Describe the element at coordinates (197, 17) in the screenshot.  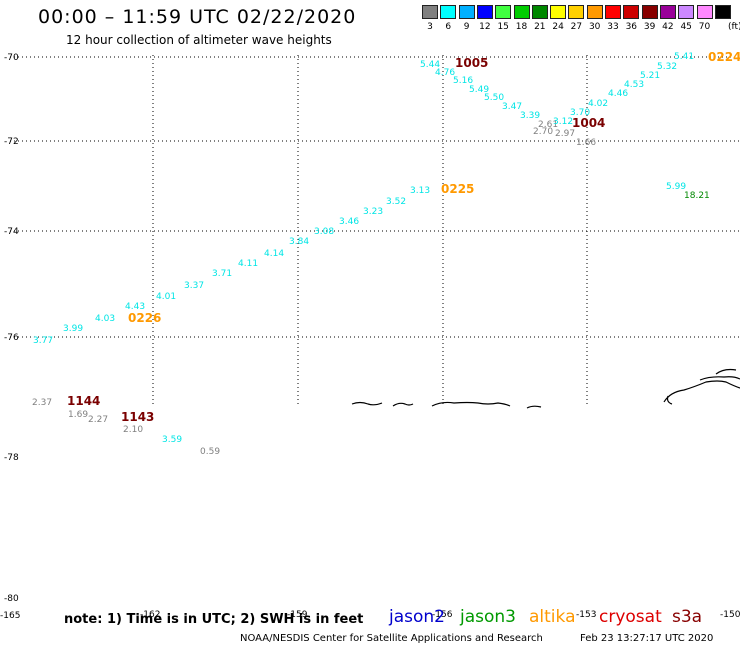
I see `map-title: 00:00 – 11:59 UTC 02/22/2020` at that location.